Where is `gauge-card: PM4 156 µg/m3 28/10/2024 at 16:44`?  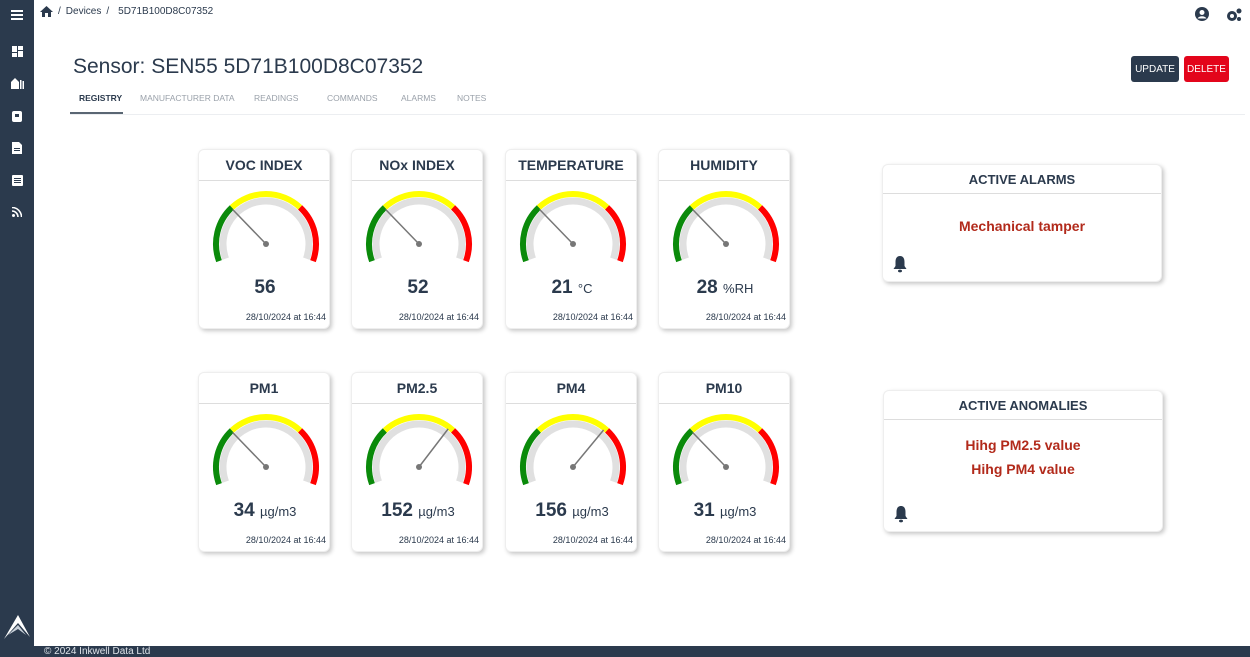 gauge-card: PM4 156 µg/m3 28/10/2024 at 16:44 is located at coordinates (571, 462).